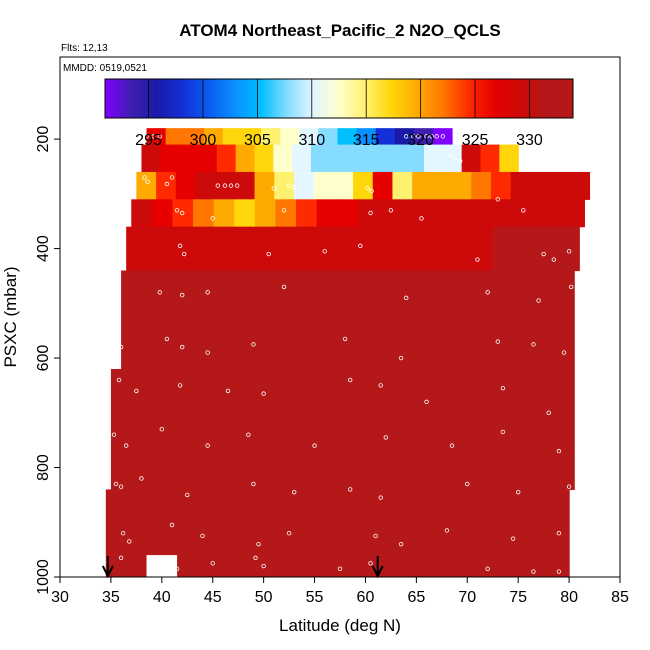 This screenshot has height=650, width=650. I want to click on x-tick-label: 50, so click(264, 597).